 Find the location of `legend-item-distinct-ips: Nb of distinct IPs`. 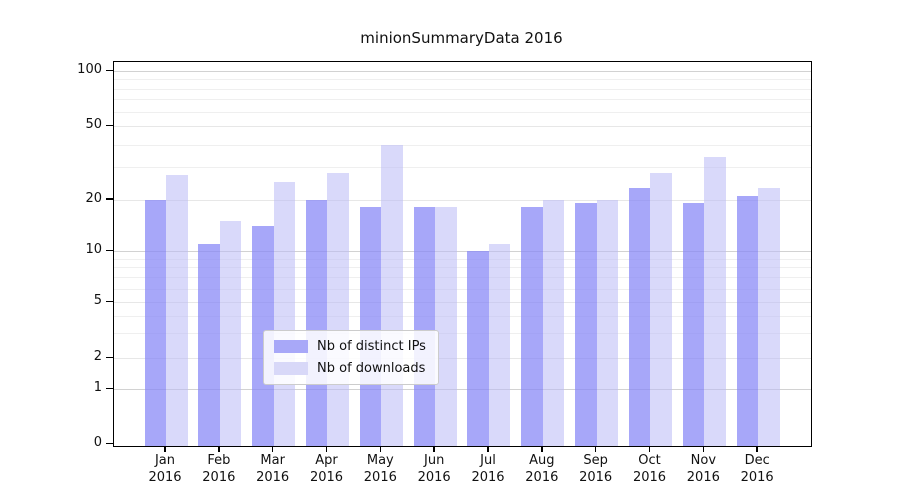

legend-item-distinct-ips: Nb of distinct IPs is located at coordinates (350, 346).